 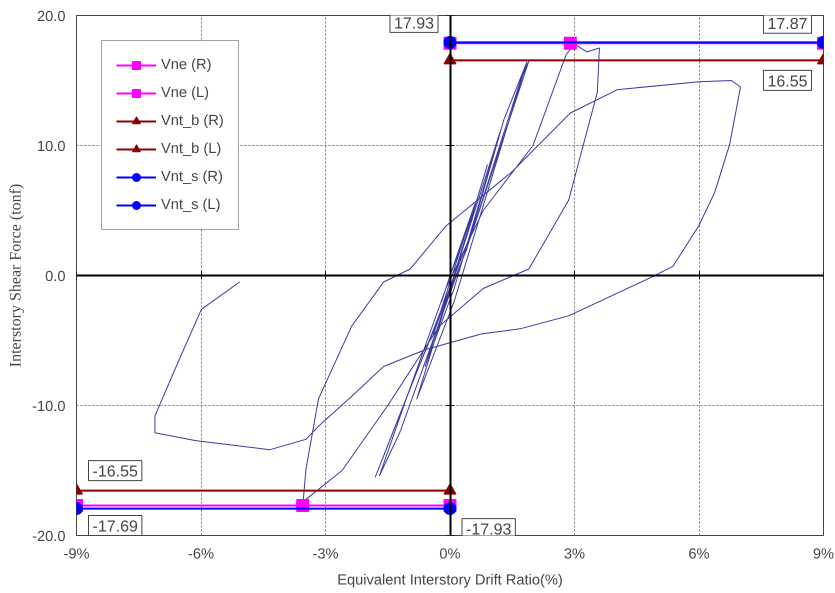 I want to click on annotation: 17.93, so click(x=414, y=23).